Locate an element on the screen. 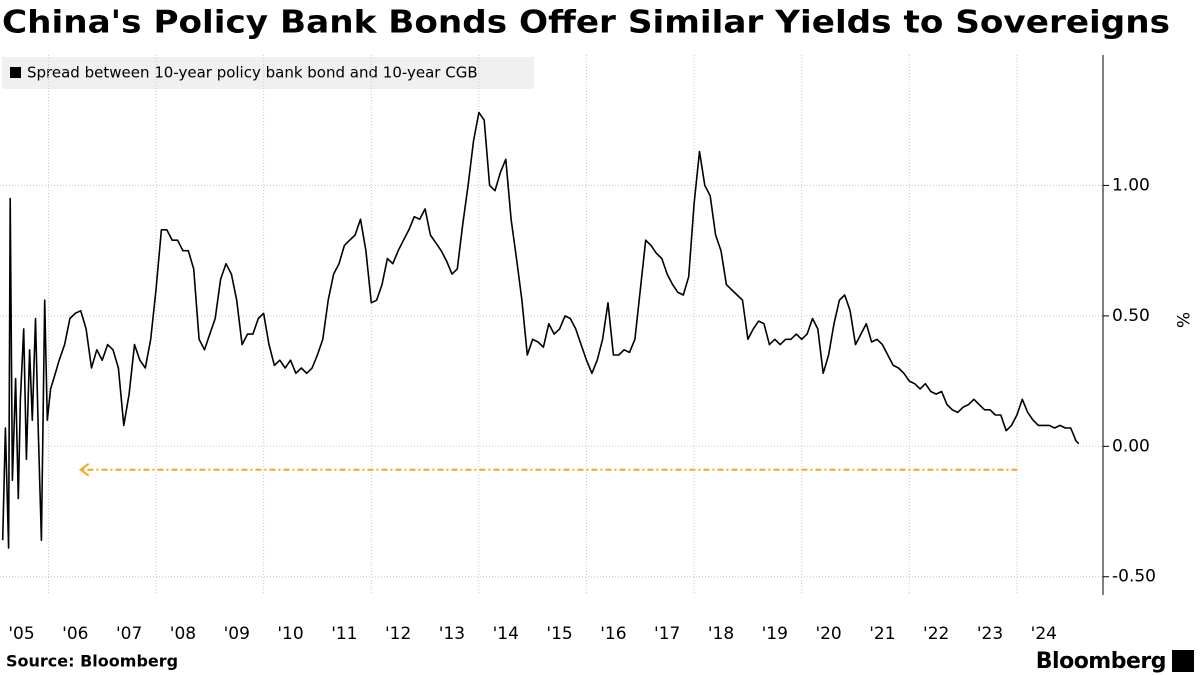 This screenshot has width=1200, height=675. x-tick-label: '21 is located at coordinates (882, 634).